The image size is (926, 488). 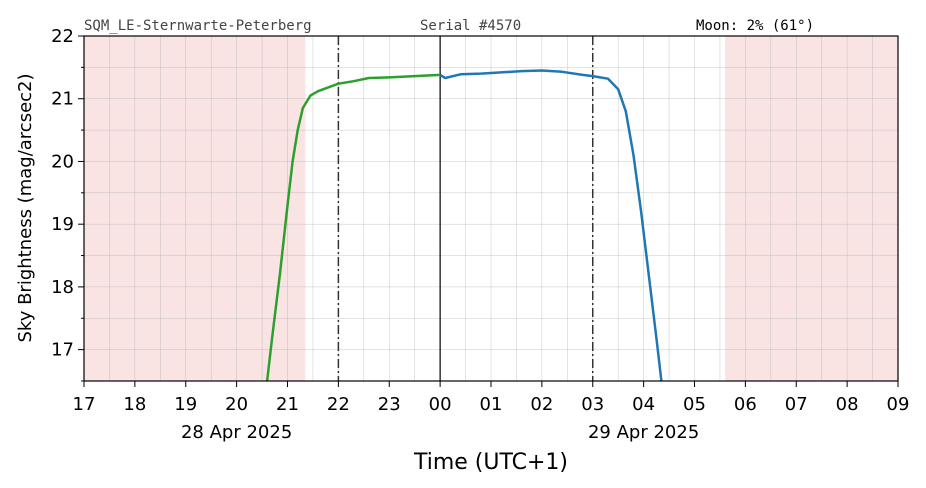 I want to click on serial-number: Serial #4570, so click(x=470, y=26).